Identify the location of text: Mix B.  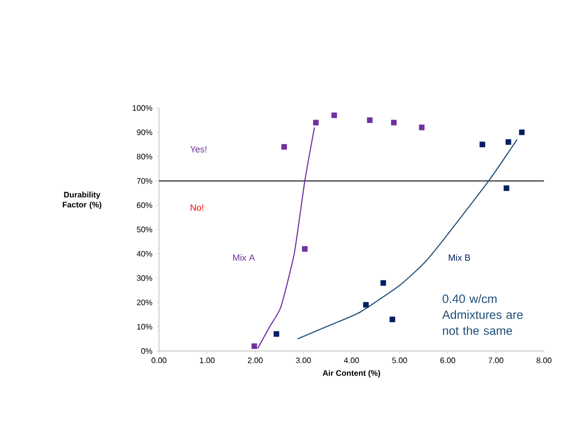
(459, 257).